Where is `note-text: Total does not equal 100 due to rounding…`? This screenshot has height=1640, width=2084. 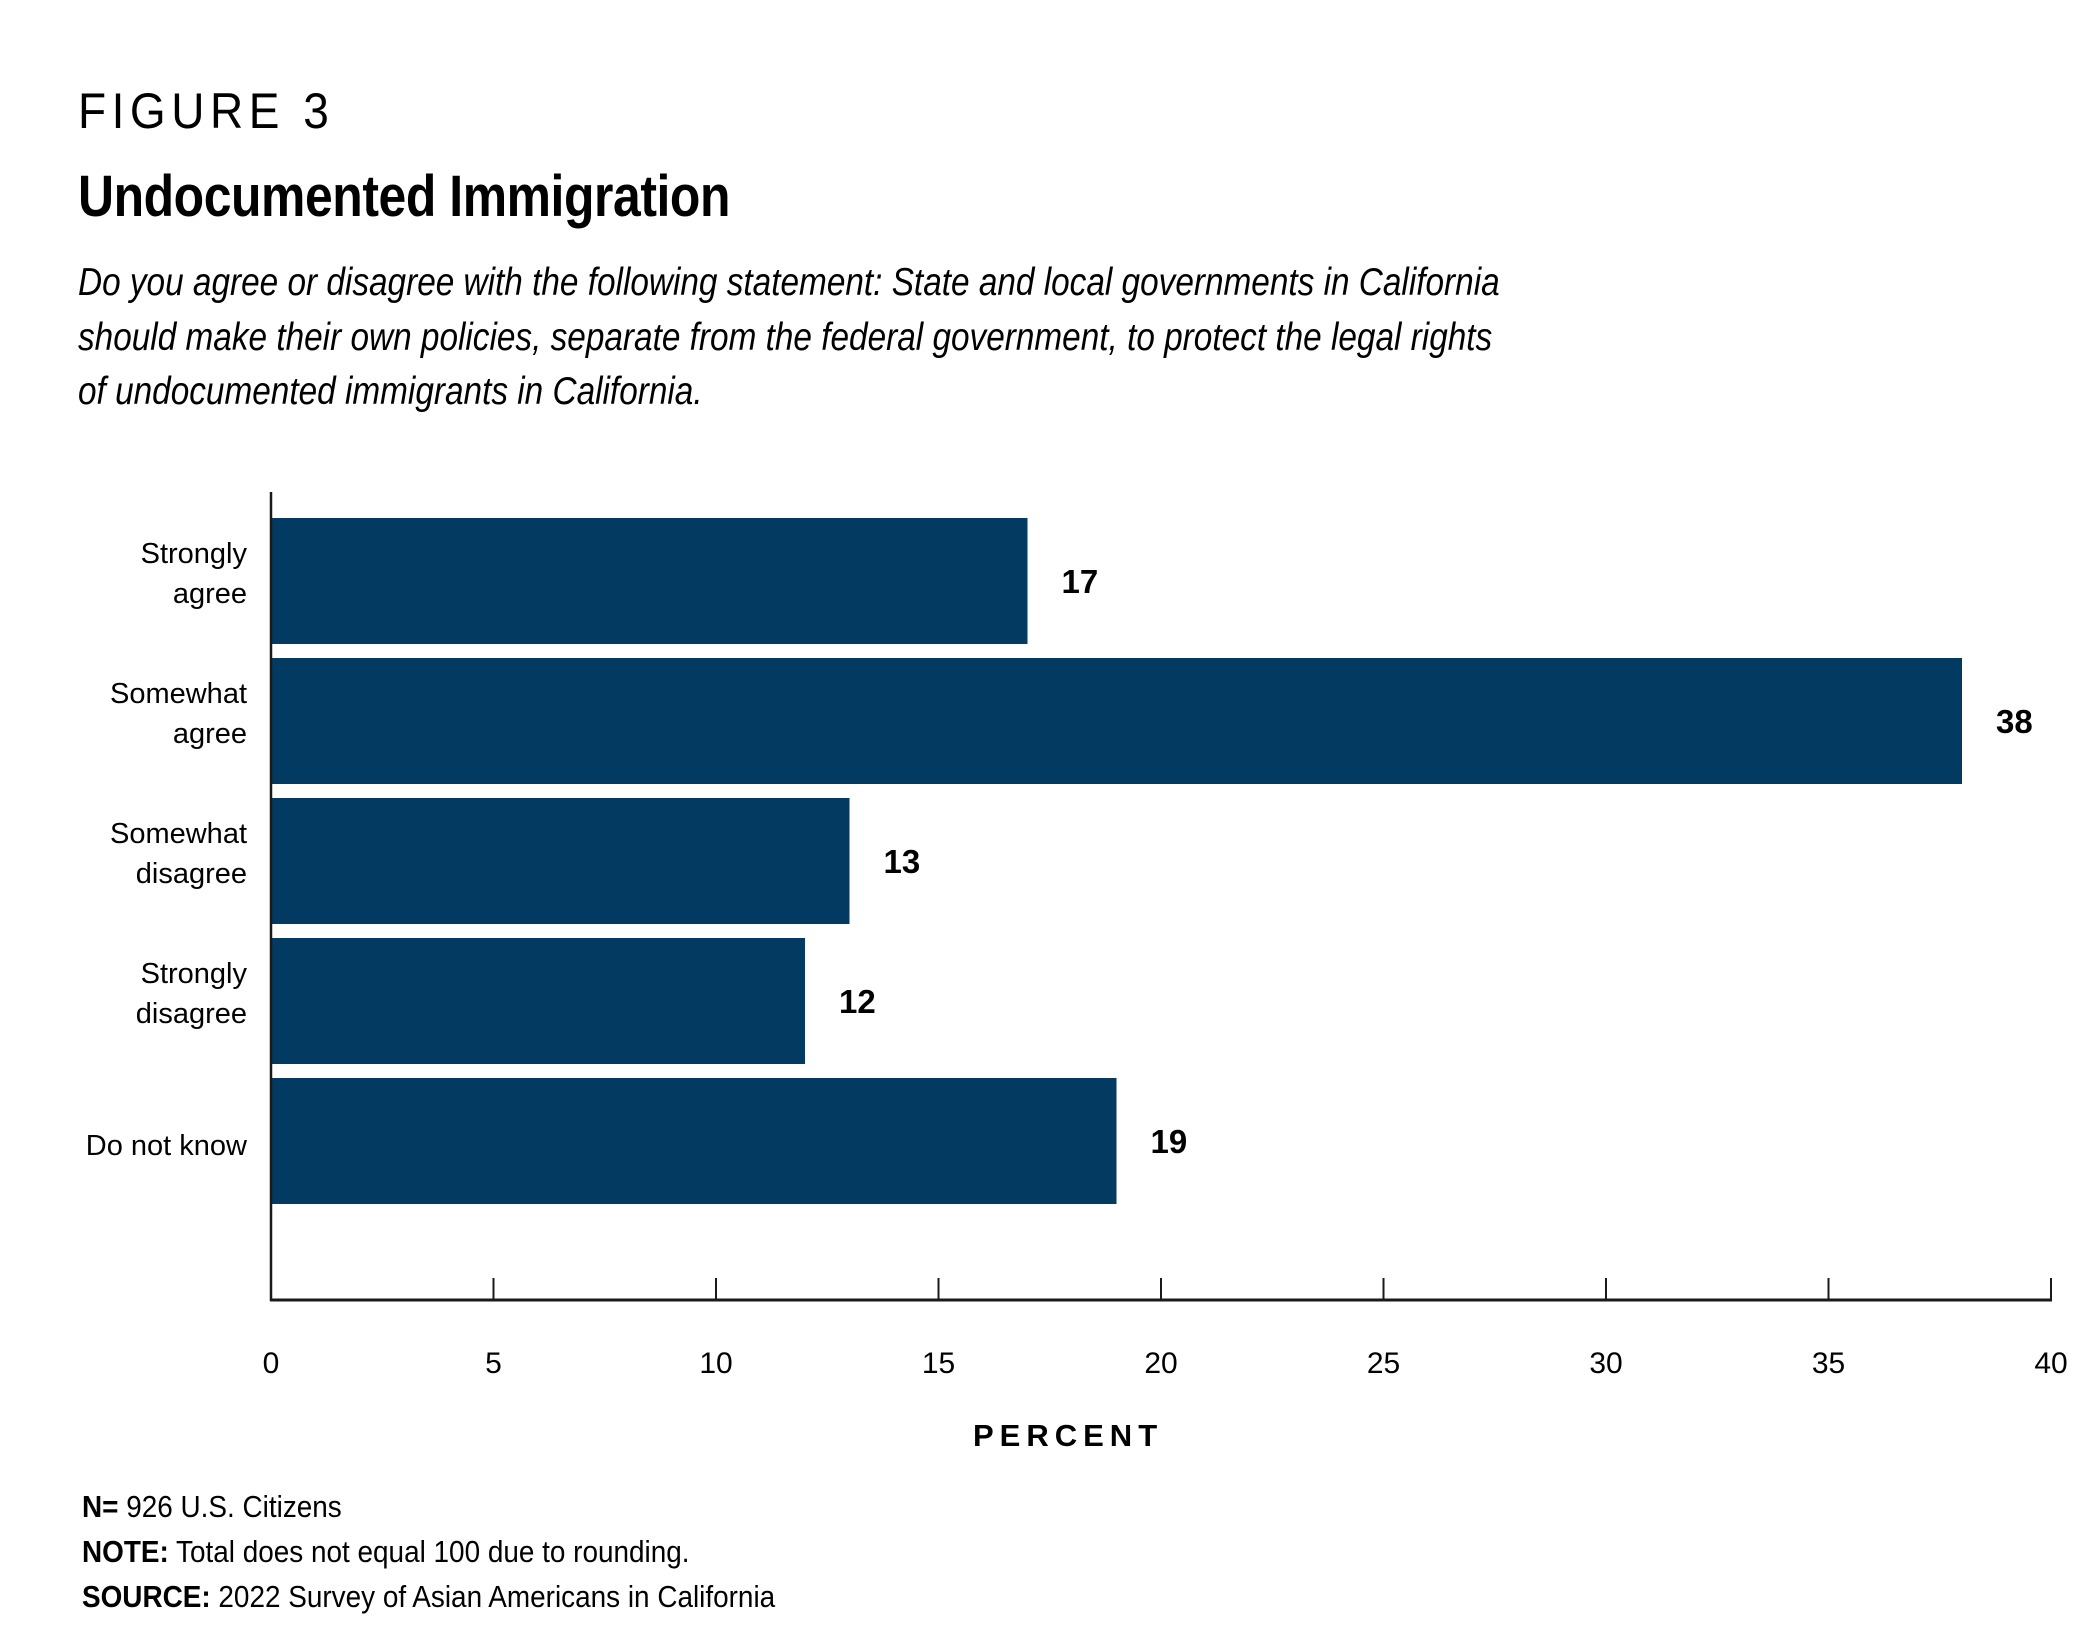
note-text: Total does not equal 100 due to rounding… is located at coordinates (433, 1551).